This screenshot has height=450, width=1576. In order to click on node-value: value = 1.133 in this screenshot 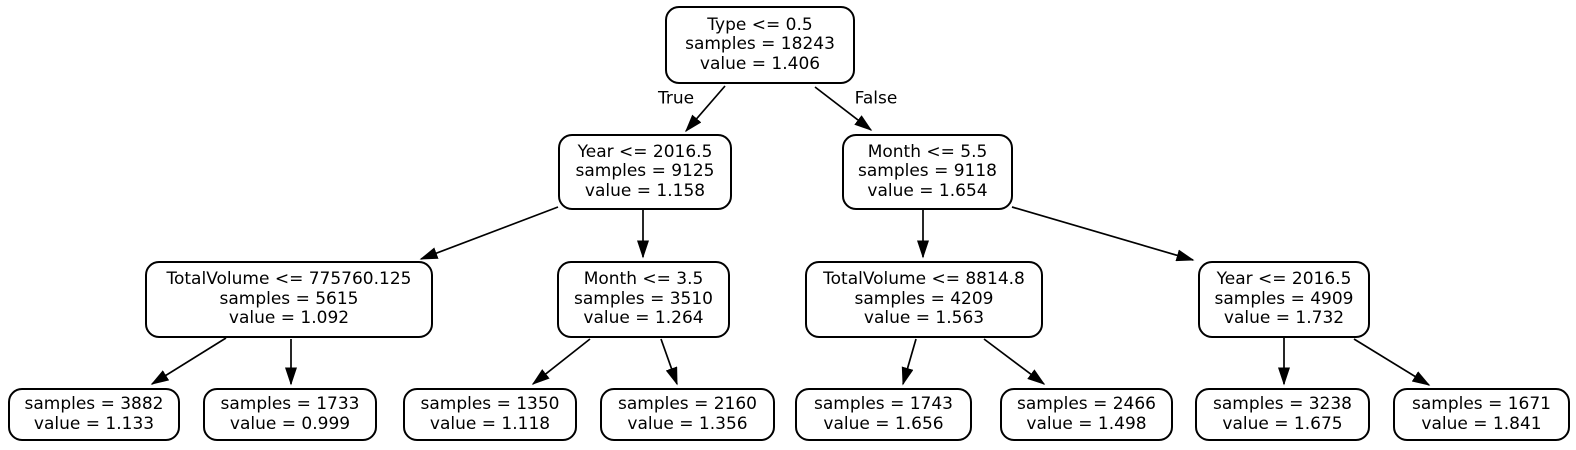, I will do `click(94, 423)`.